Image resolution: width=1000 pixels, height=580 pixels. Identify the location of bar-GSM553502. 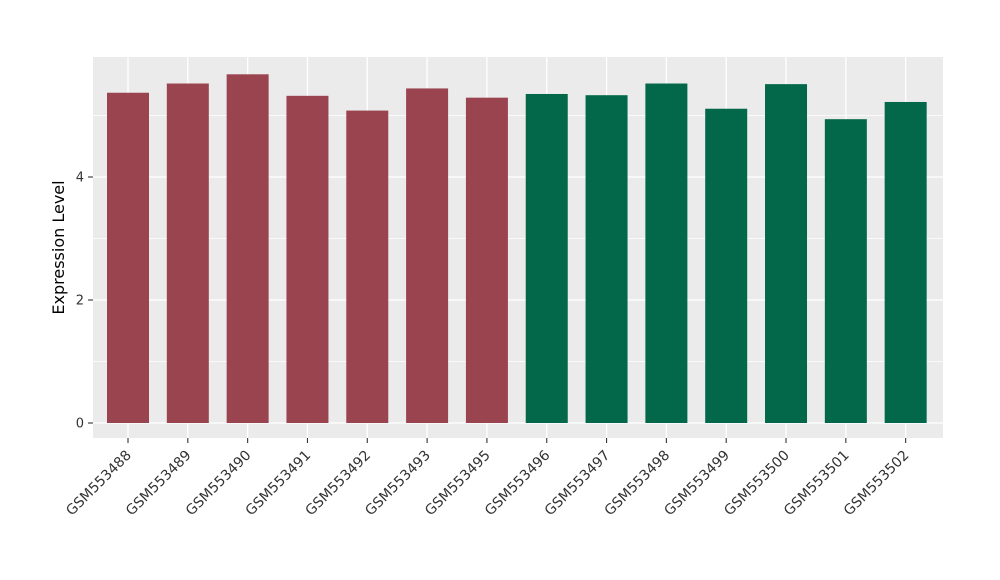
(905, 262).